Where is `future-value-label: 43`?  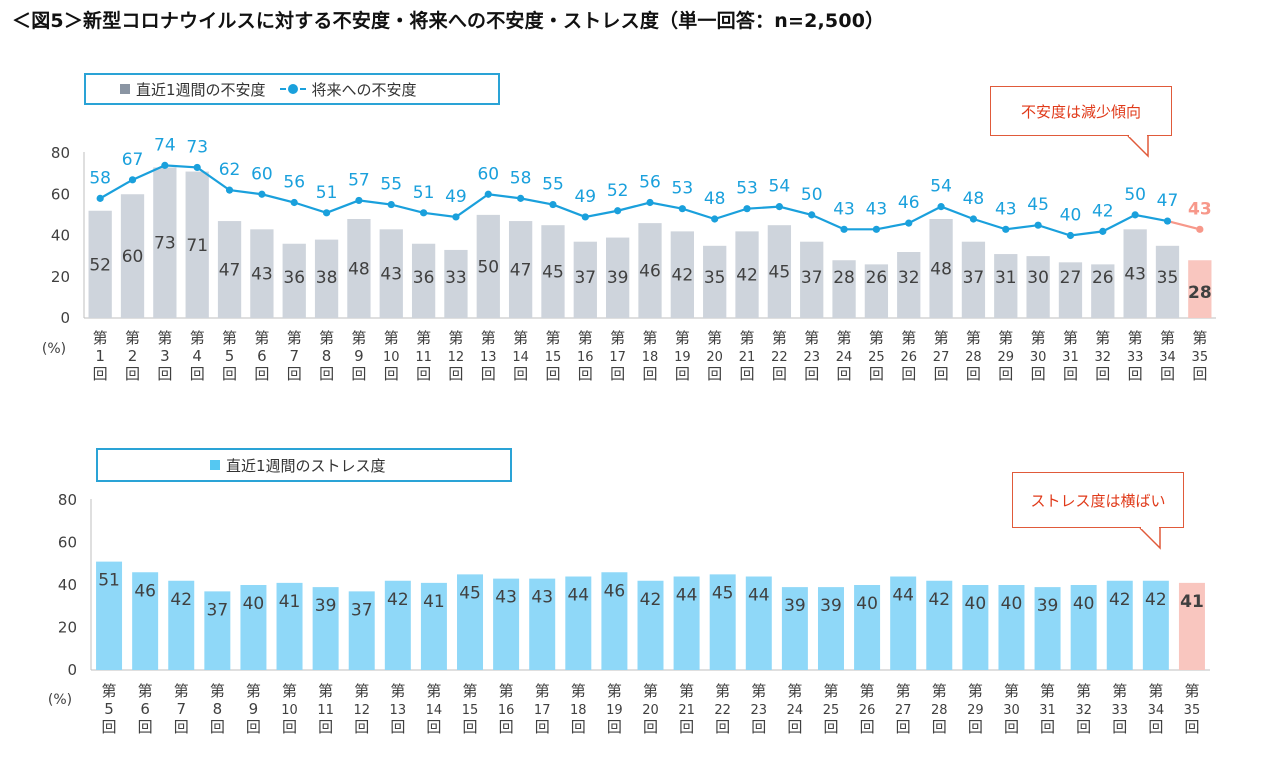 future-value-label: 43 is located at coordinates (1200, 209).